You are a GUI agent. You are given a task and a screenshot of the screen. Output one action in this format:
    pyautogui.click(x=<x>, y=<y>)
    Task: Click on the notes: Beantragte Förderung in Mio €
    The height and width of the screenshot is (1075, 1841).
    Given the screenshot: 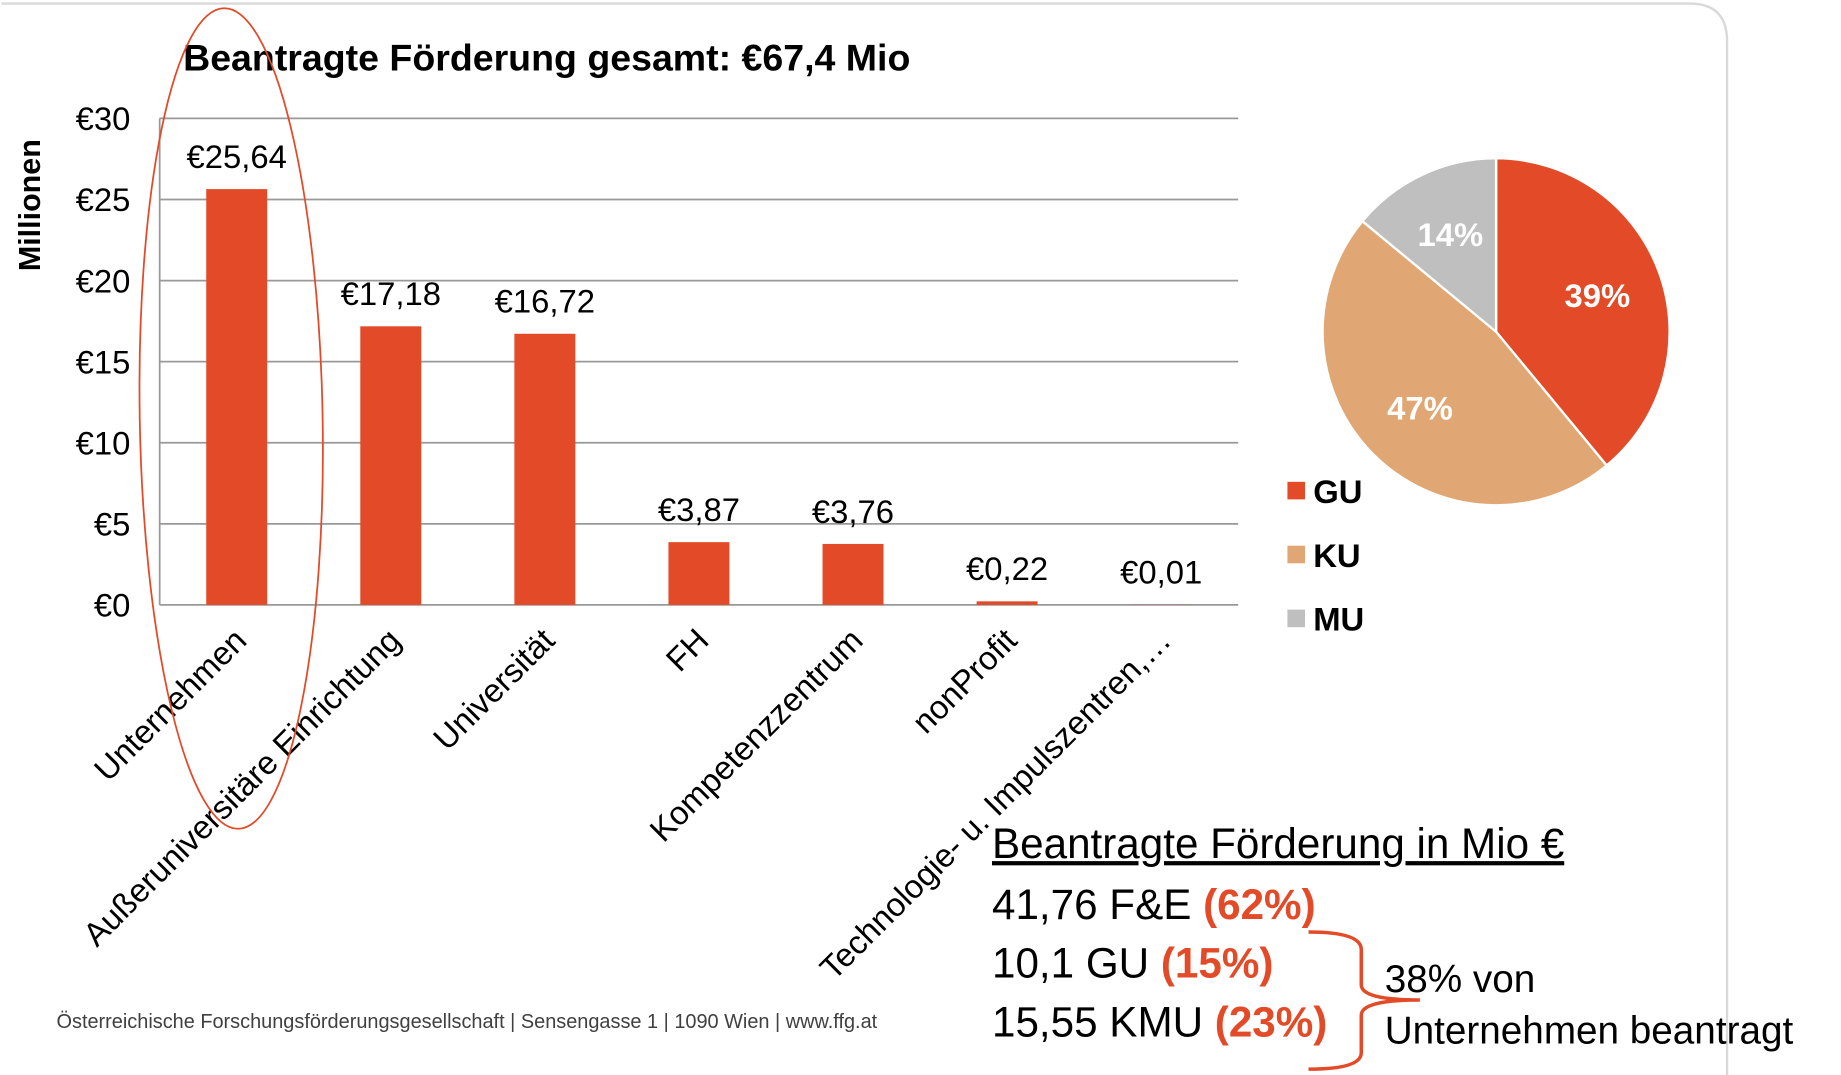 What is the action you would take?
    pyautogui.click(x=1278, y=843)
    